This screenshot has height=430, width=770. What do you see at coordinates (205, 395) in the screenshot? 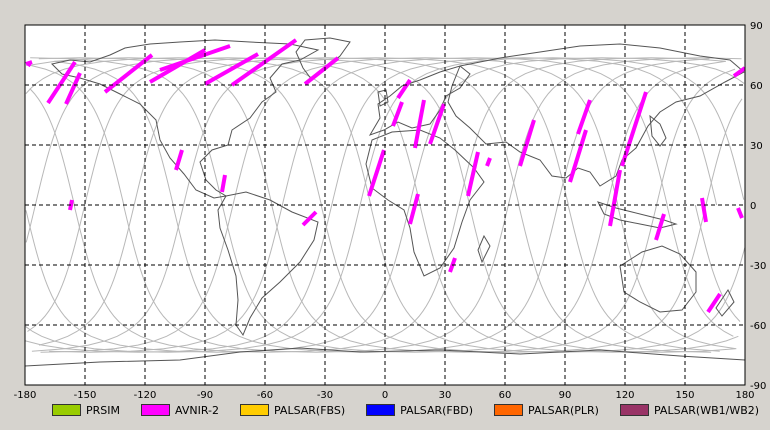
I see `lon-tick-label: -90` at bounding box center [205, 395].